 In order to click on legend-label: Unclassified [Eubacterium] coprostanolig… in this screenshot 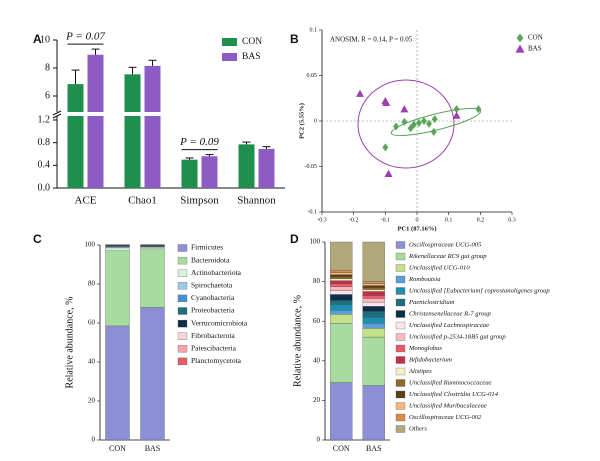, I will do `click(479, 291)`.